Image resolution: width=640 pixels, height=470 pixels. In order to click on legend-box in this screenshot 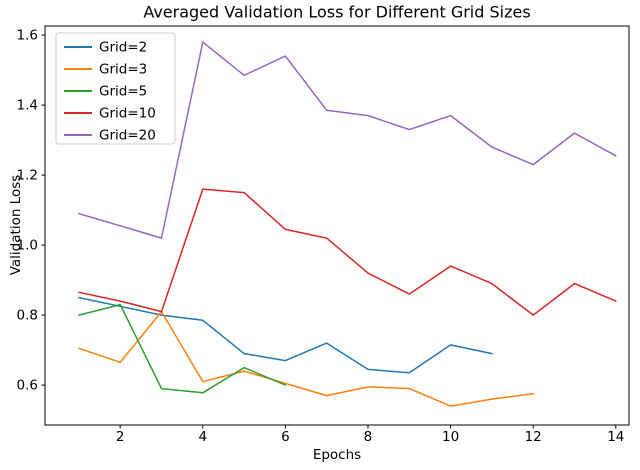, I will do `click(115, 88)`.